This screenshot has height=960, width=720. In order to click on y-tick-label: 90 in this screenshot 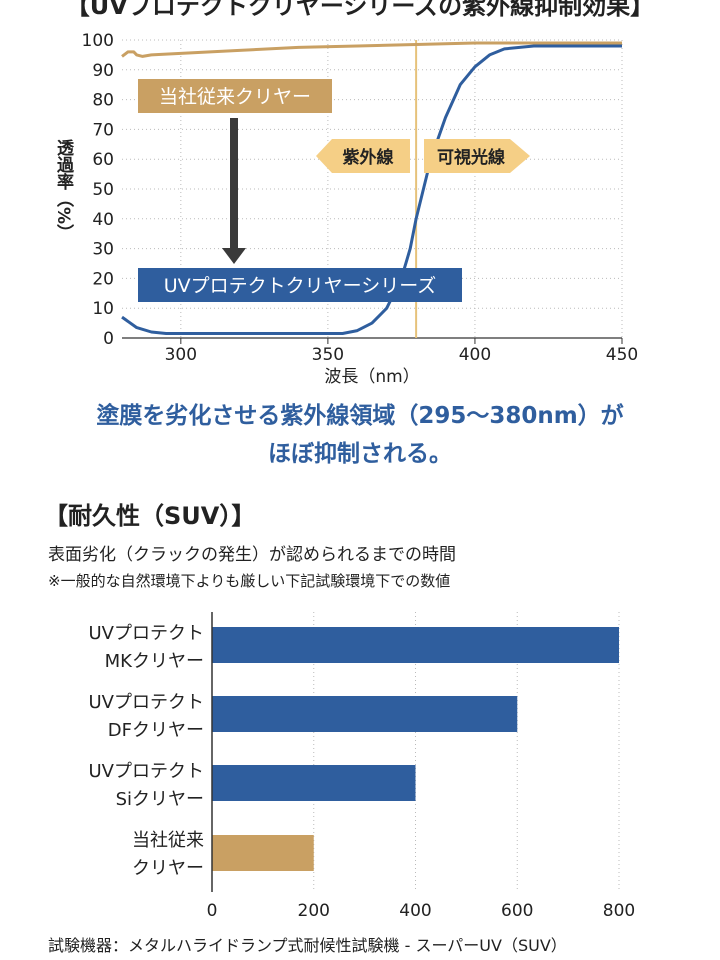, I will do `click(103, 71)`.